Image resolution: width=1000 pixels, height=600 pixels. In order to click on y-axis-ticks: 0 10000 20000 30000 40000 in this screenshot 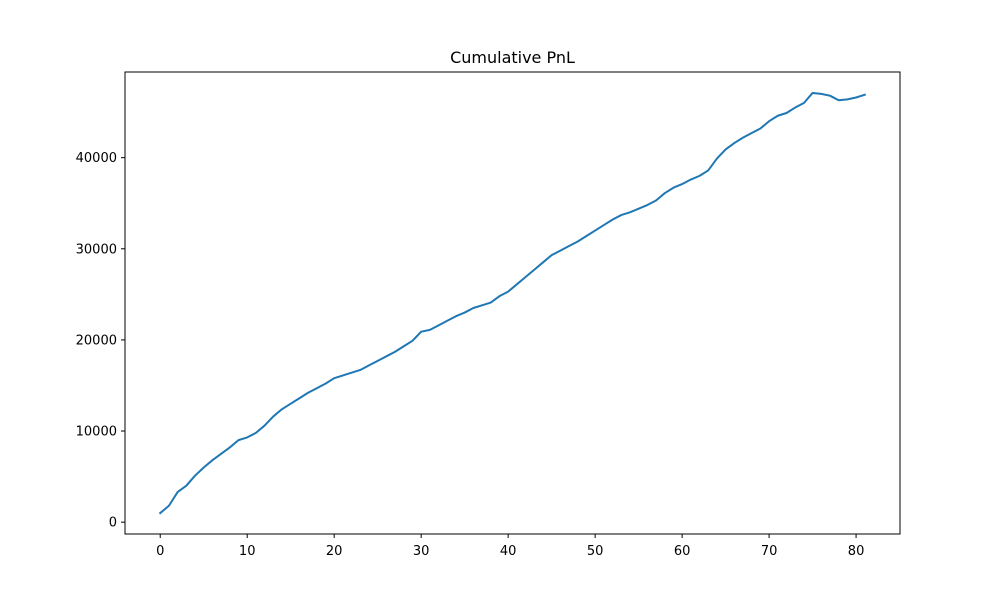, I will do `click(100, 341)`.